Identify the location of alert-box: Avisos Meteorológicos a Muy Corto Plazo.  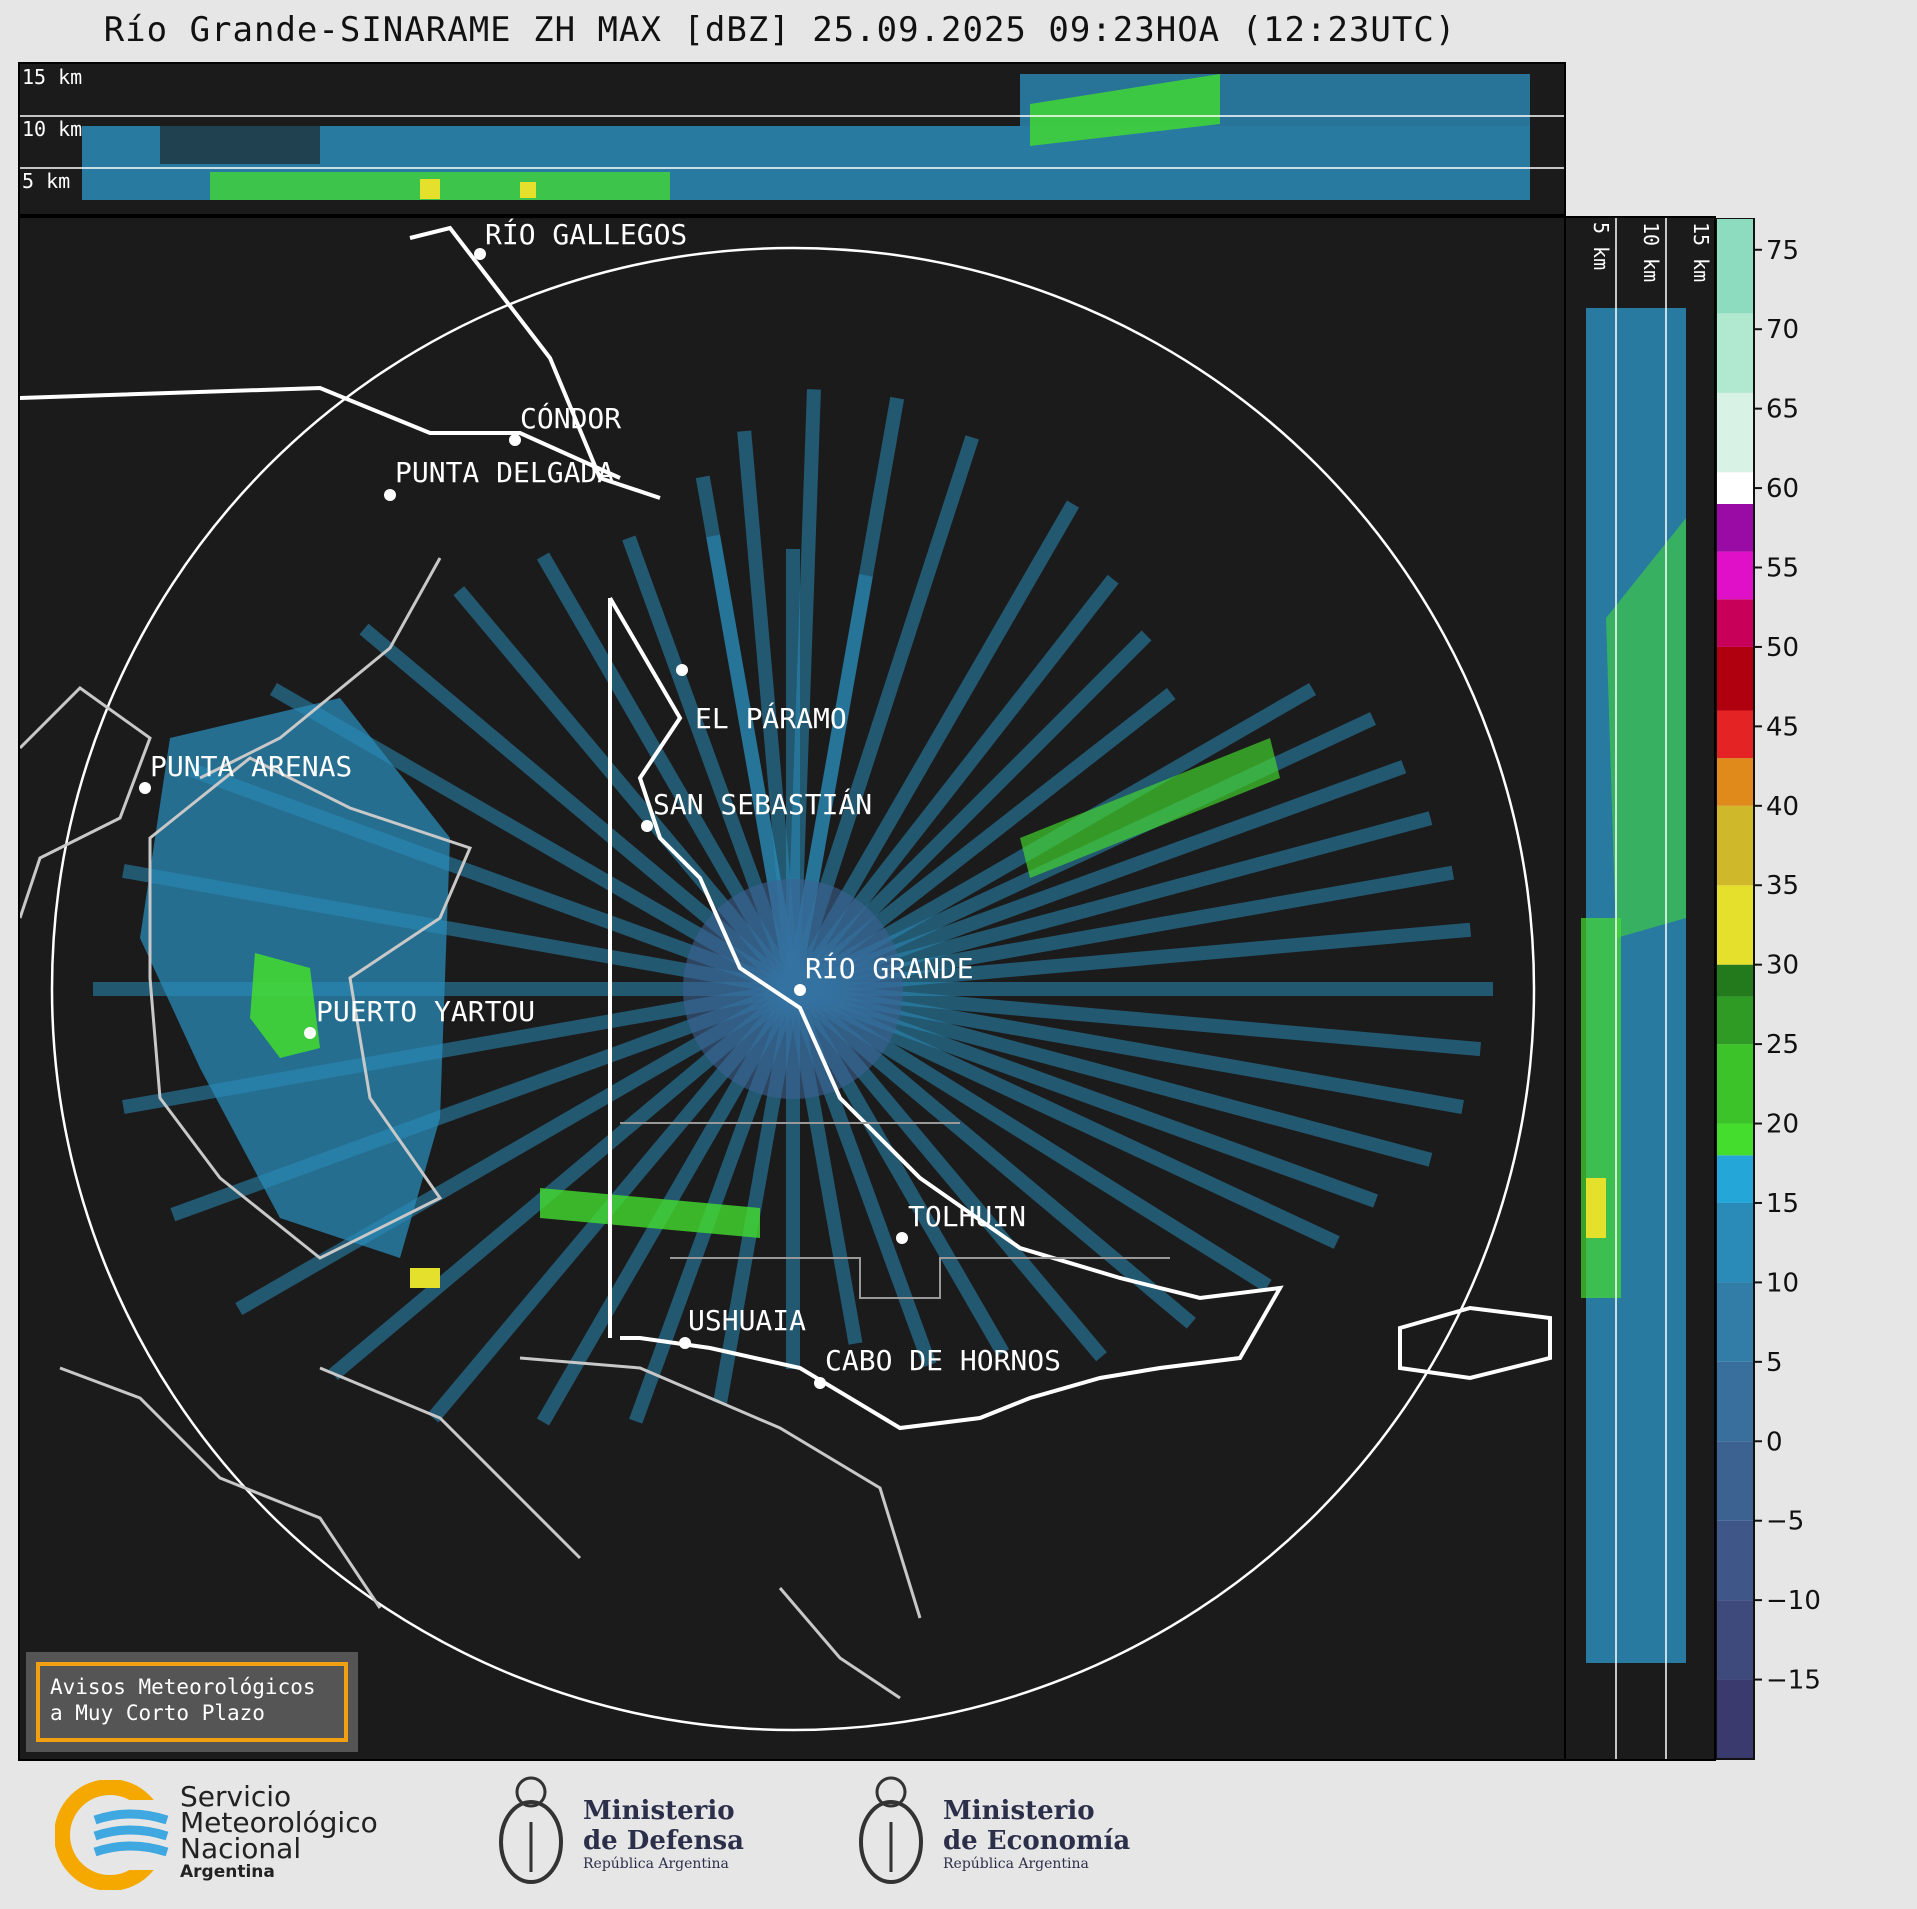
(192, 1702).